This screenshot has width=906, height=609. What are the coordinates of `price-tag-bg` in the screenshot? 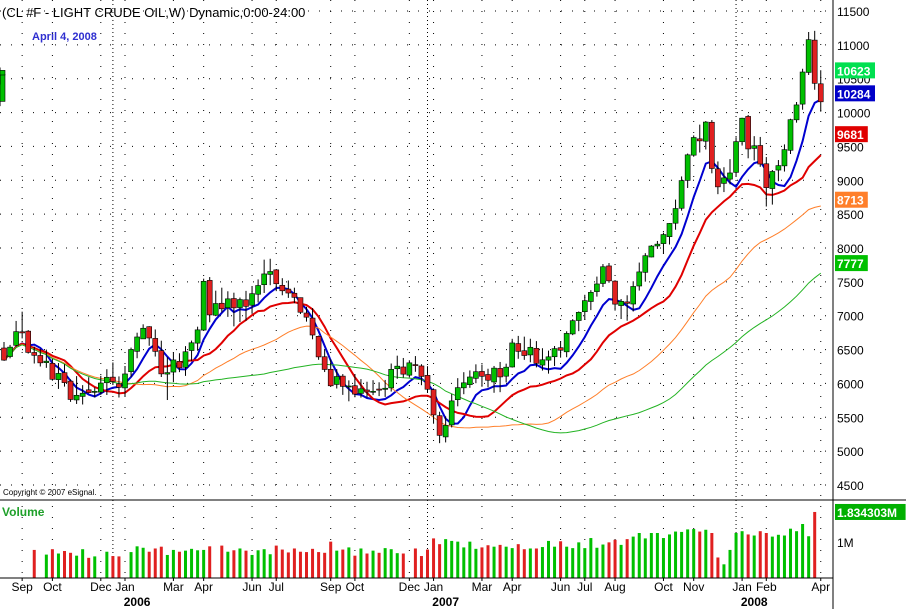 It's located at (855, 93).